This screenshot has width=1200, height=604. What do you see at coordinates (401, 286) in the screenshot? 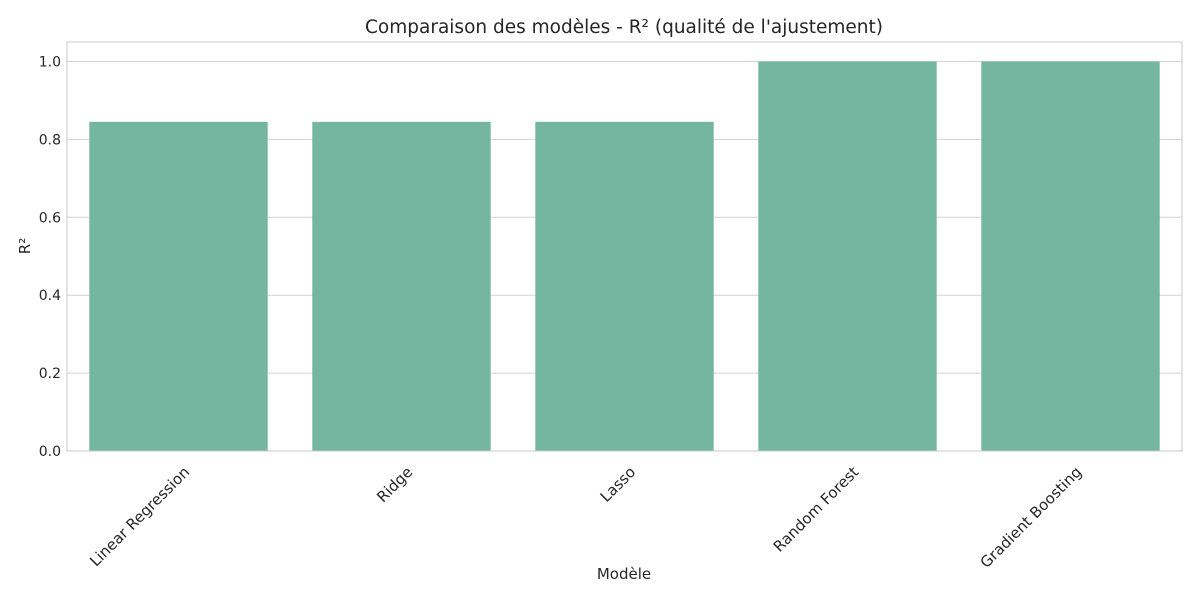
I see `bar-ridge` at bounding box center [401, 286].